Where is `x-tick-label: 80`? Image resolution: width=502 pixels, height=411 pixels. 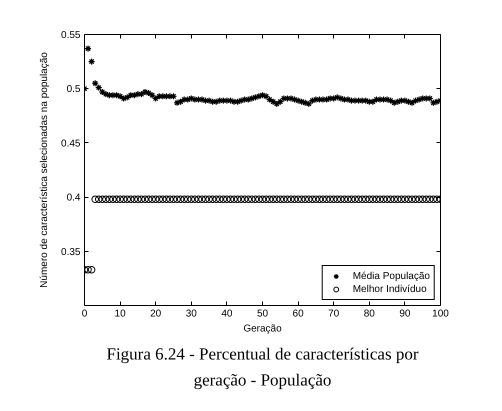 x-tick-label: 80 is located at coordinates (370, 314).